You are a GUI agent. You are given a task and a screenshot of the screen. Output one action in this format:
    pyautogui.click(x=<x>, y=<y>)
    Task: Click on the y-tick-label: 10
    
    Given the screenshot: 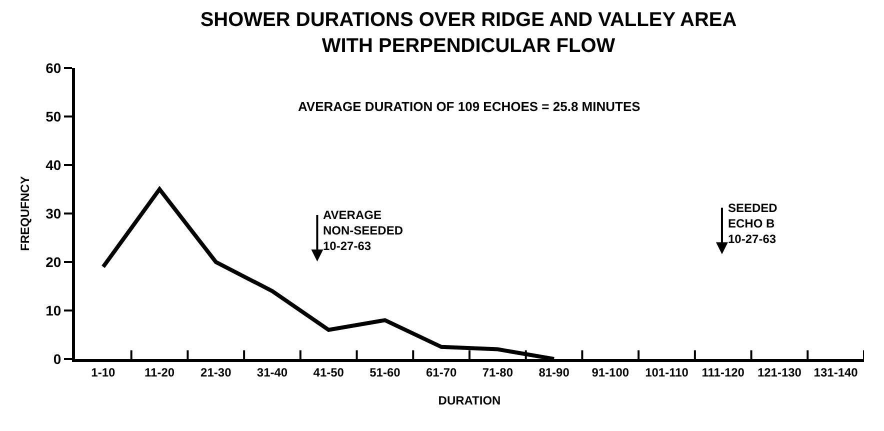 What is the action you would take?
    pyautogui.click(x=54, y=310)
    